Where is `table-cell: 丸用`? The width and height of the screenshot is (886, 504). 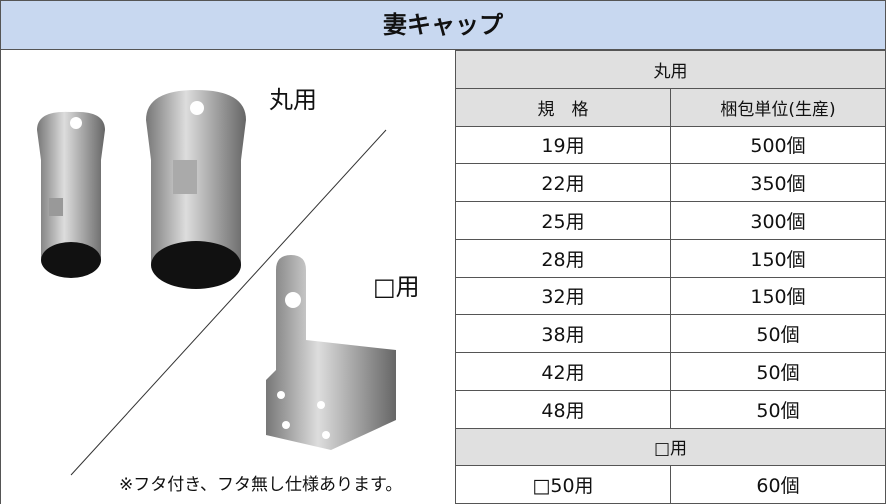 table-cell: 丸用 is located at coordinates (670, 69).